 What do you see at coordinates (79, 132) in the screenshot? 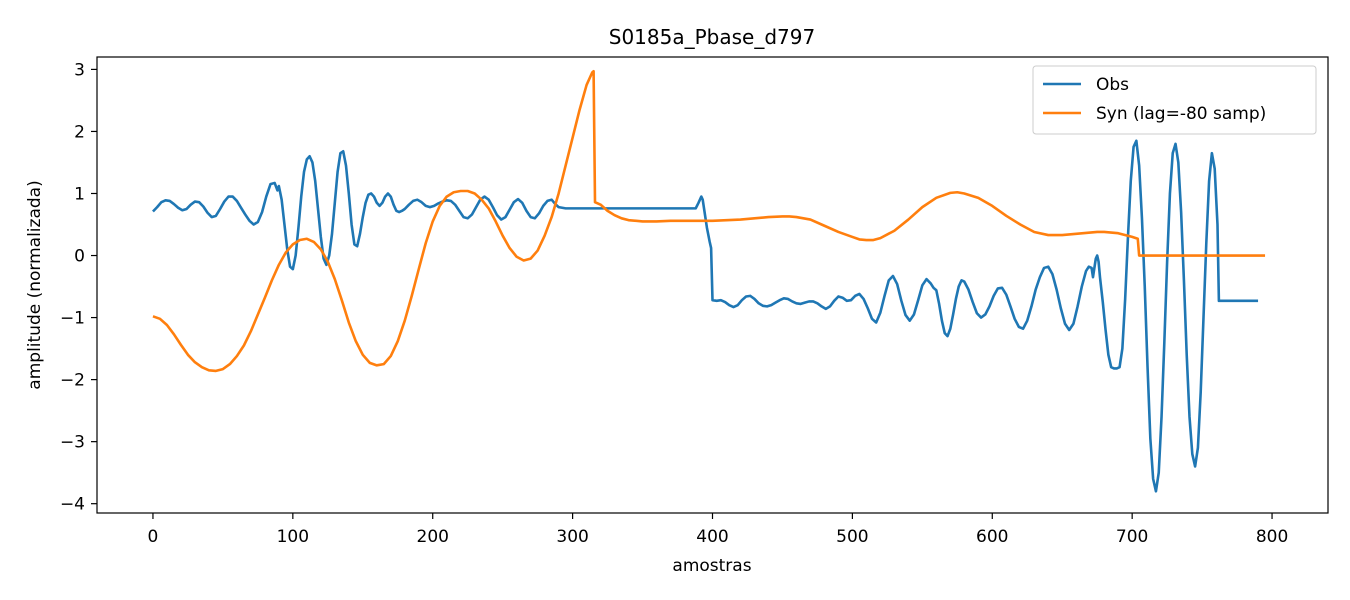
I see `y-tick-label: 2` at bounding box center [79, 132].